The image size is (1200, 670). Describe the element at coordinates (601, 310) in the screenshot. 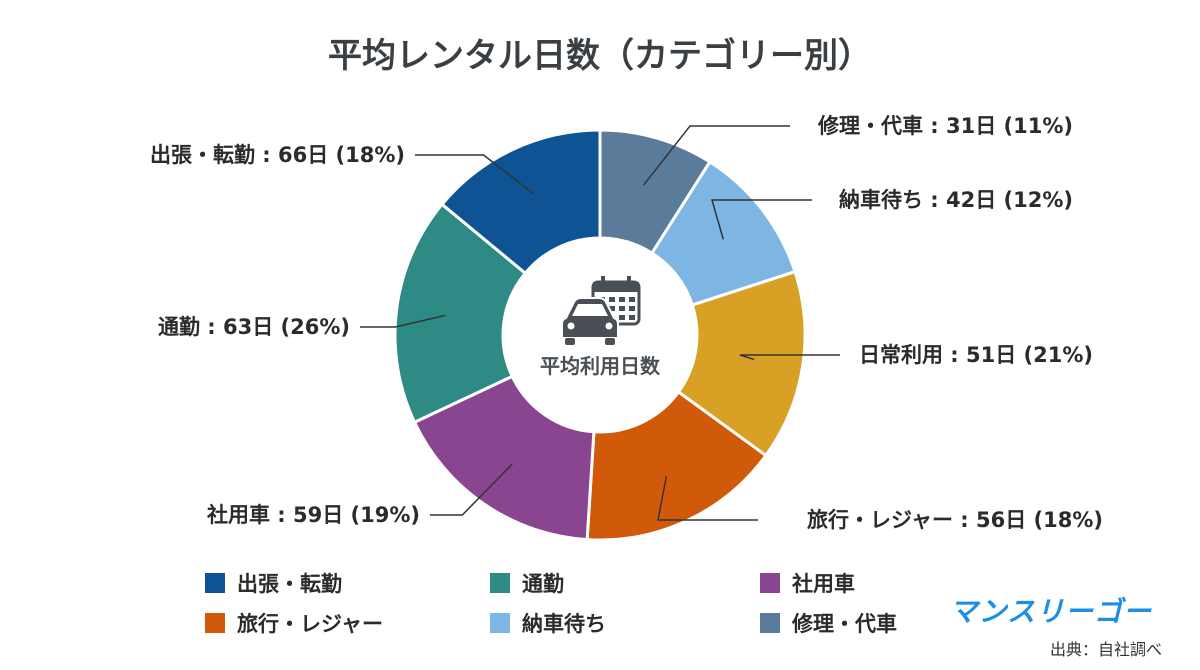

I see `car-calendar-icon` at that location.